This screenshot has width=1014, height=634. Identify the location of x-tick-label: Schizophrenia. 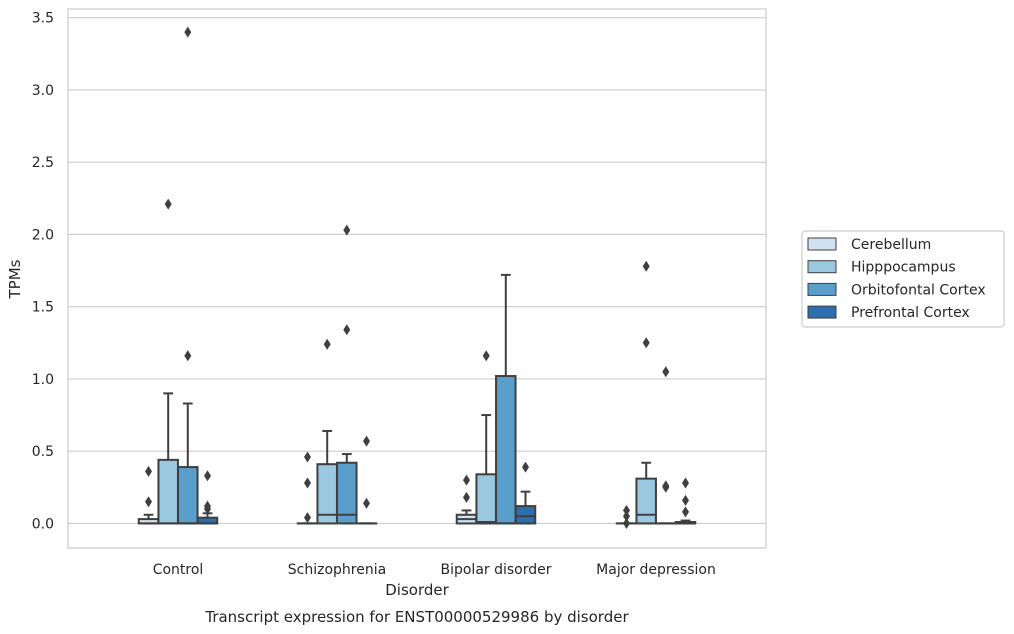
(337, 570).